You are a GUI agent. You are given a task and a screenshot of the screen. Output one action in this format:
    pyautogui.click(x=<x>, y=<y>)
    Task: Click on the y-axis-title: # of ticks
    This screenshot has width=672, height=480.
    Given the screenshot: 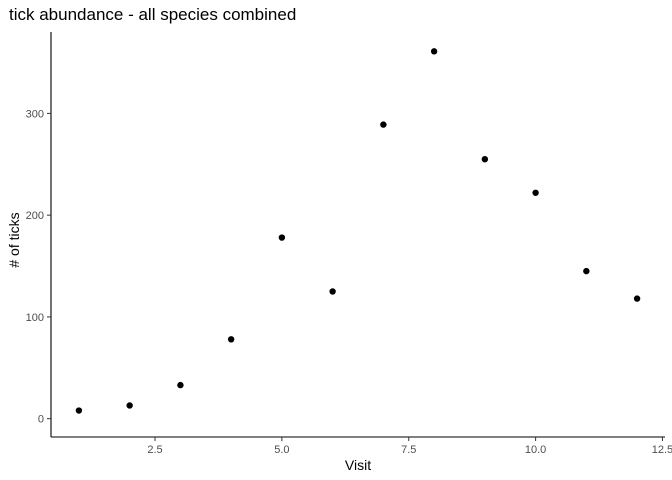 What is the action you would take?
    pyautogui.click(x=14, y=239)
    